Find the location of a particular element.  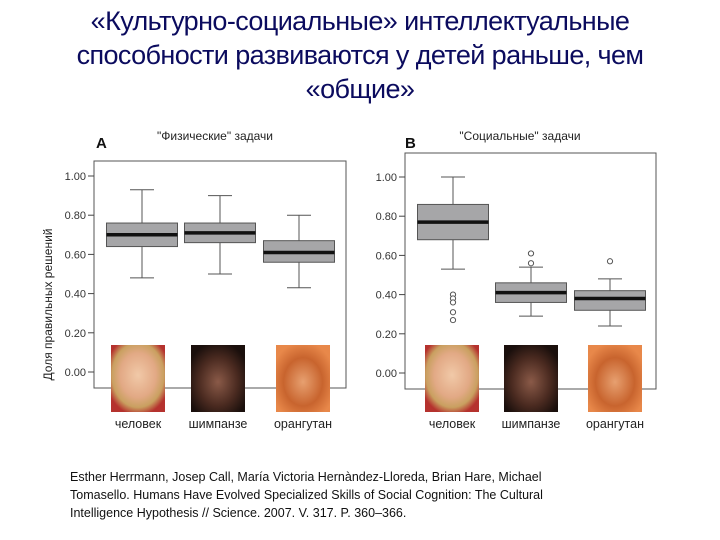

panel-label: B is located at coordinates (410, 143).